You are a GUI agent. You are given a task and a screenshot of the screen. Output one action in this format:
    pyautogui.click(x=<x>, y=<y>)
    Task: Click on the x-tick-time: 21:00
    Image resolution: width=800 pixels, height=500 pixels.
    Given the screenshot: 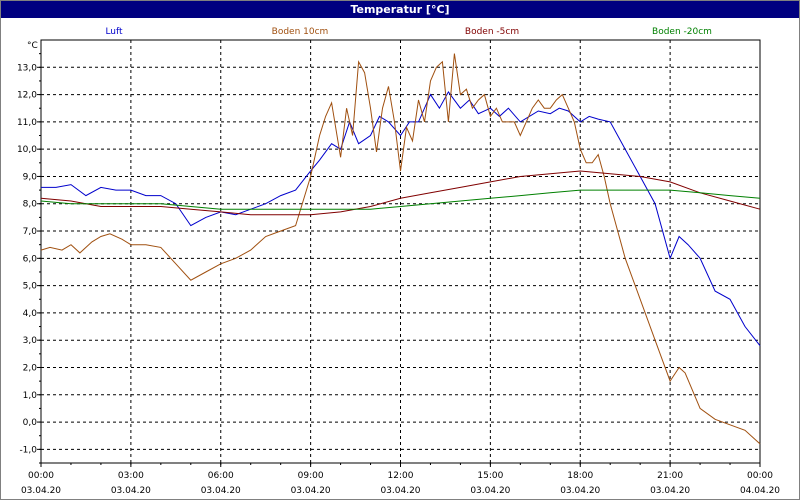 What is the action you would take?
    pyautogui.click(x=670, y=476)
    